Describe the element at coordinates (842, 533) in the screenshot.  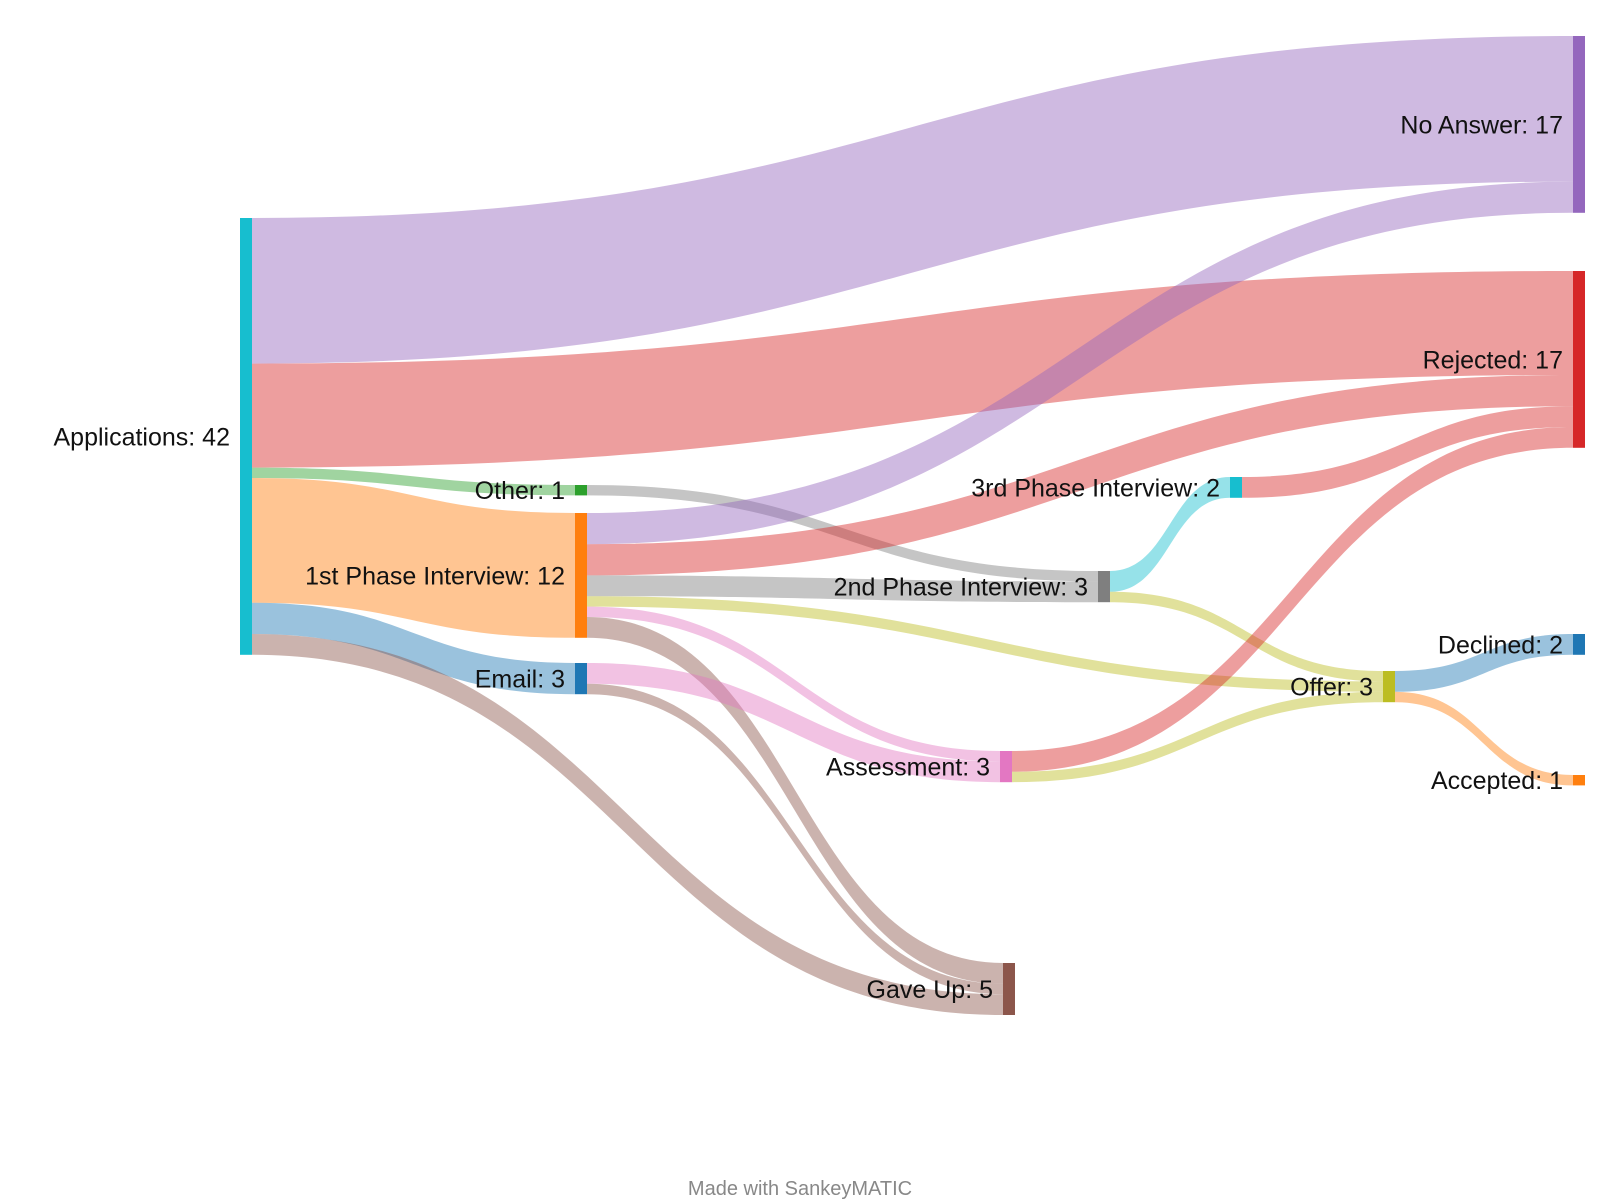
I see `flow-other-to-second` at that location.